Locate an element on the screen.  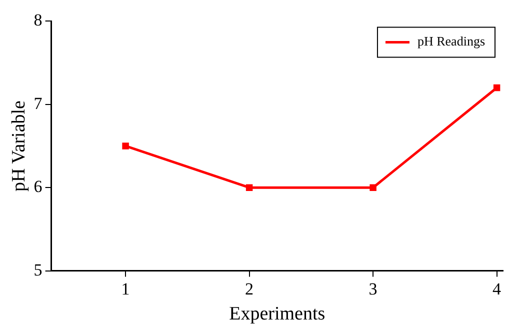
y-tick-label: 8 is located at coordinates (38, 20).